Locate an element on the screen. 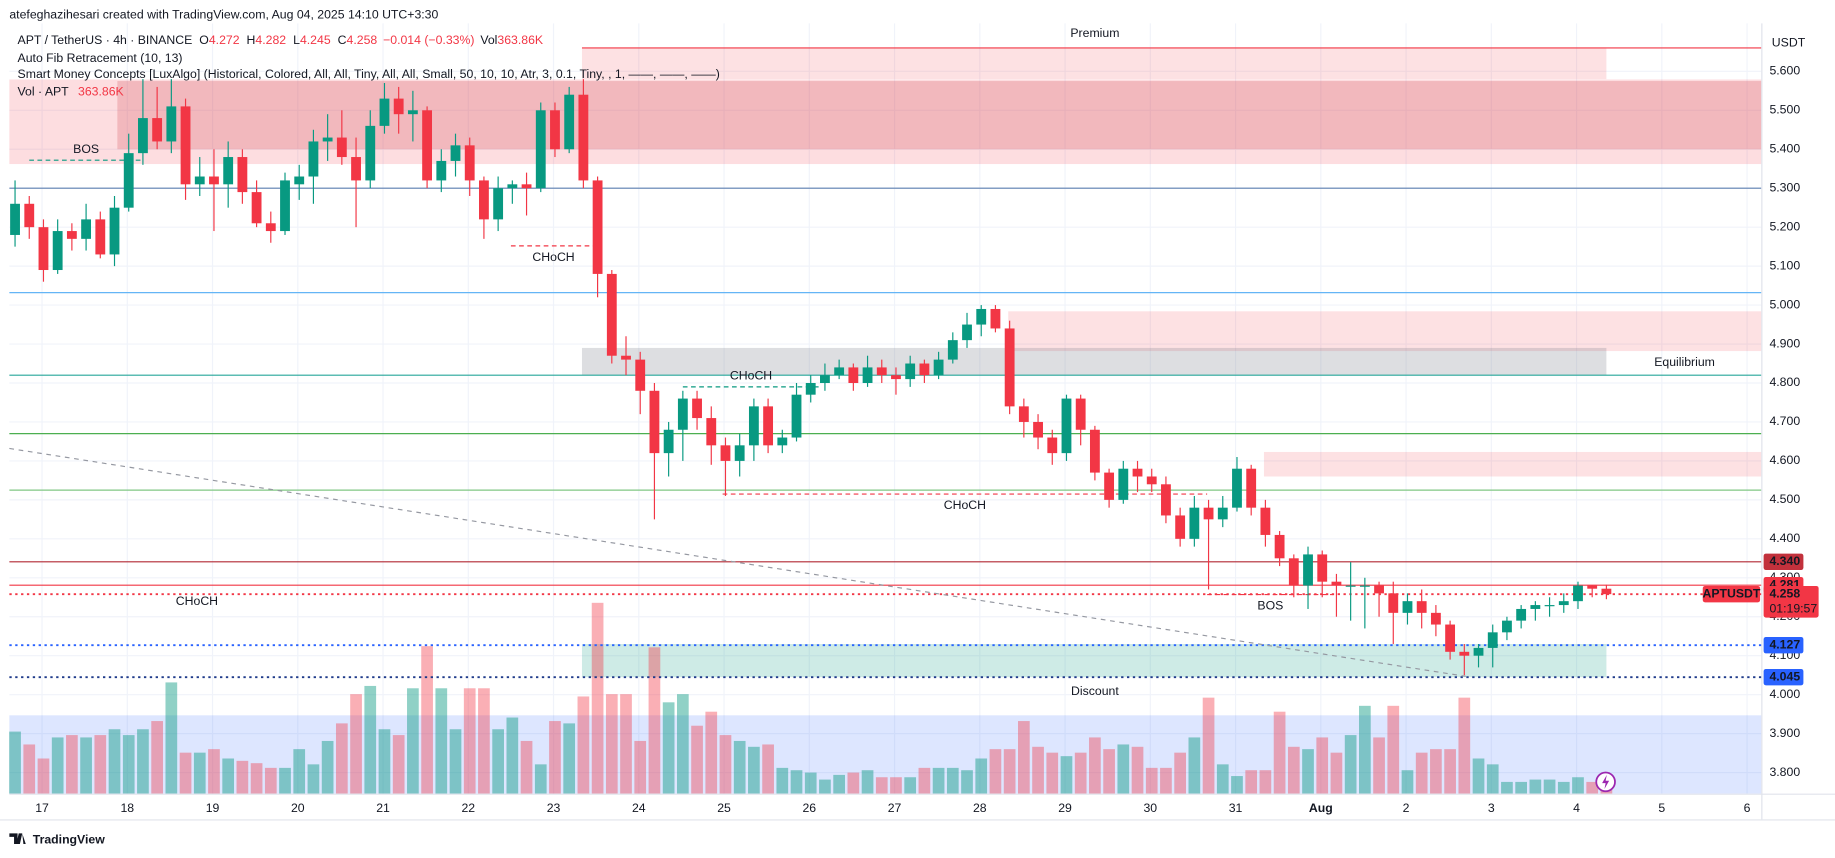 This screenshot has width=1835, height=858. zone-label: Premium is located at coordinates (1094, 33).